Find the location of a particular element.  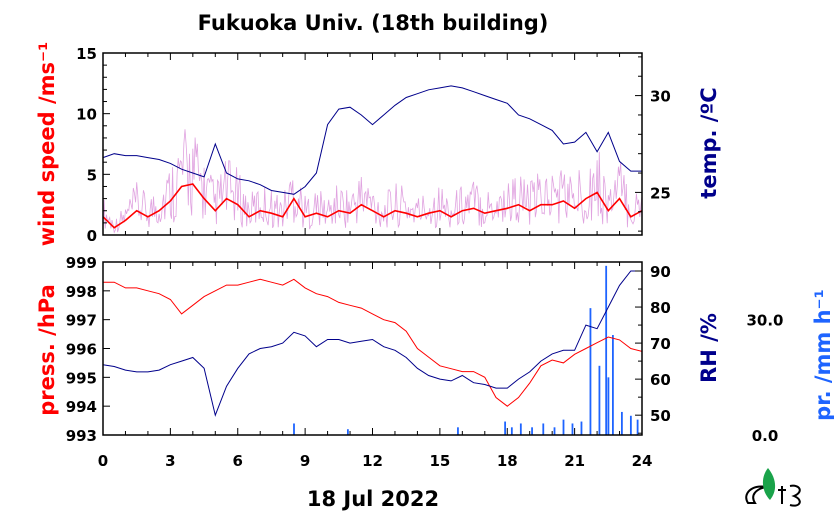

x-tick-label: 24 is located at coordinates (642, 461).